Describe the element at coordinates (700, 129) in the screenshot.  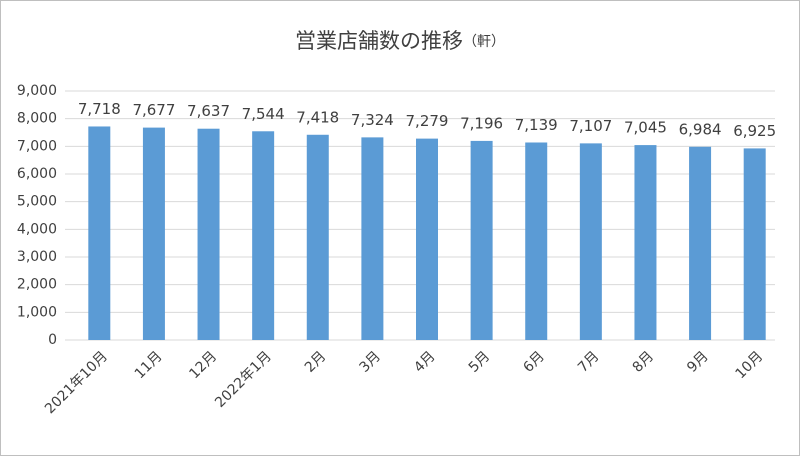
I see `value-label: 6,984` at that location.